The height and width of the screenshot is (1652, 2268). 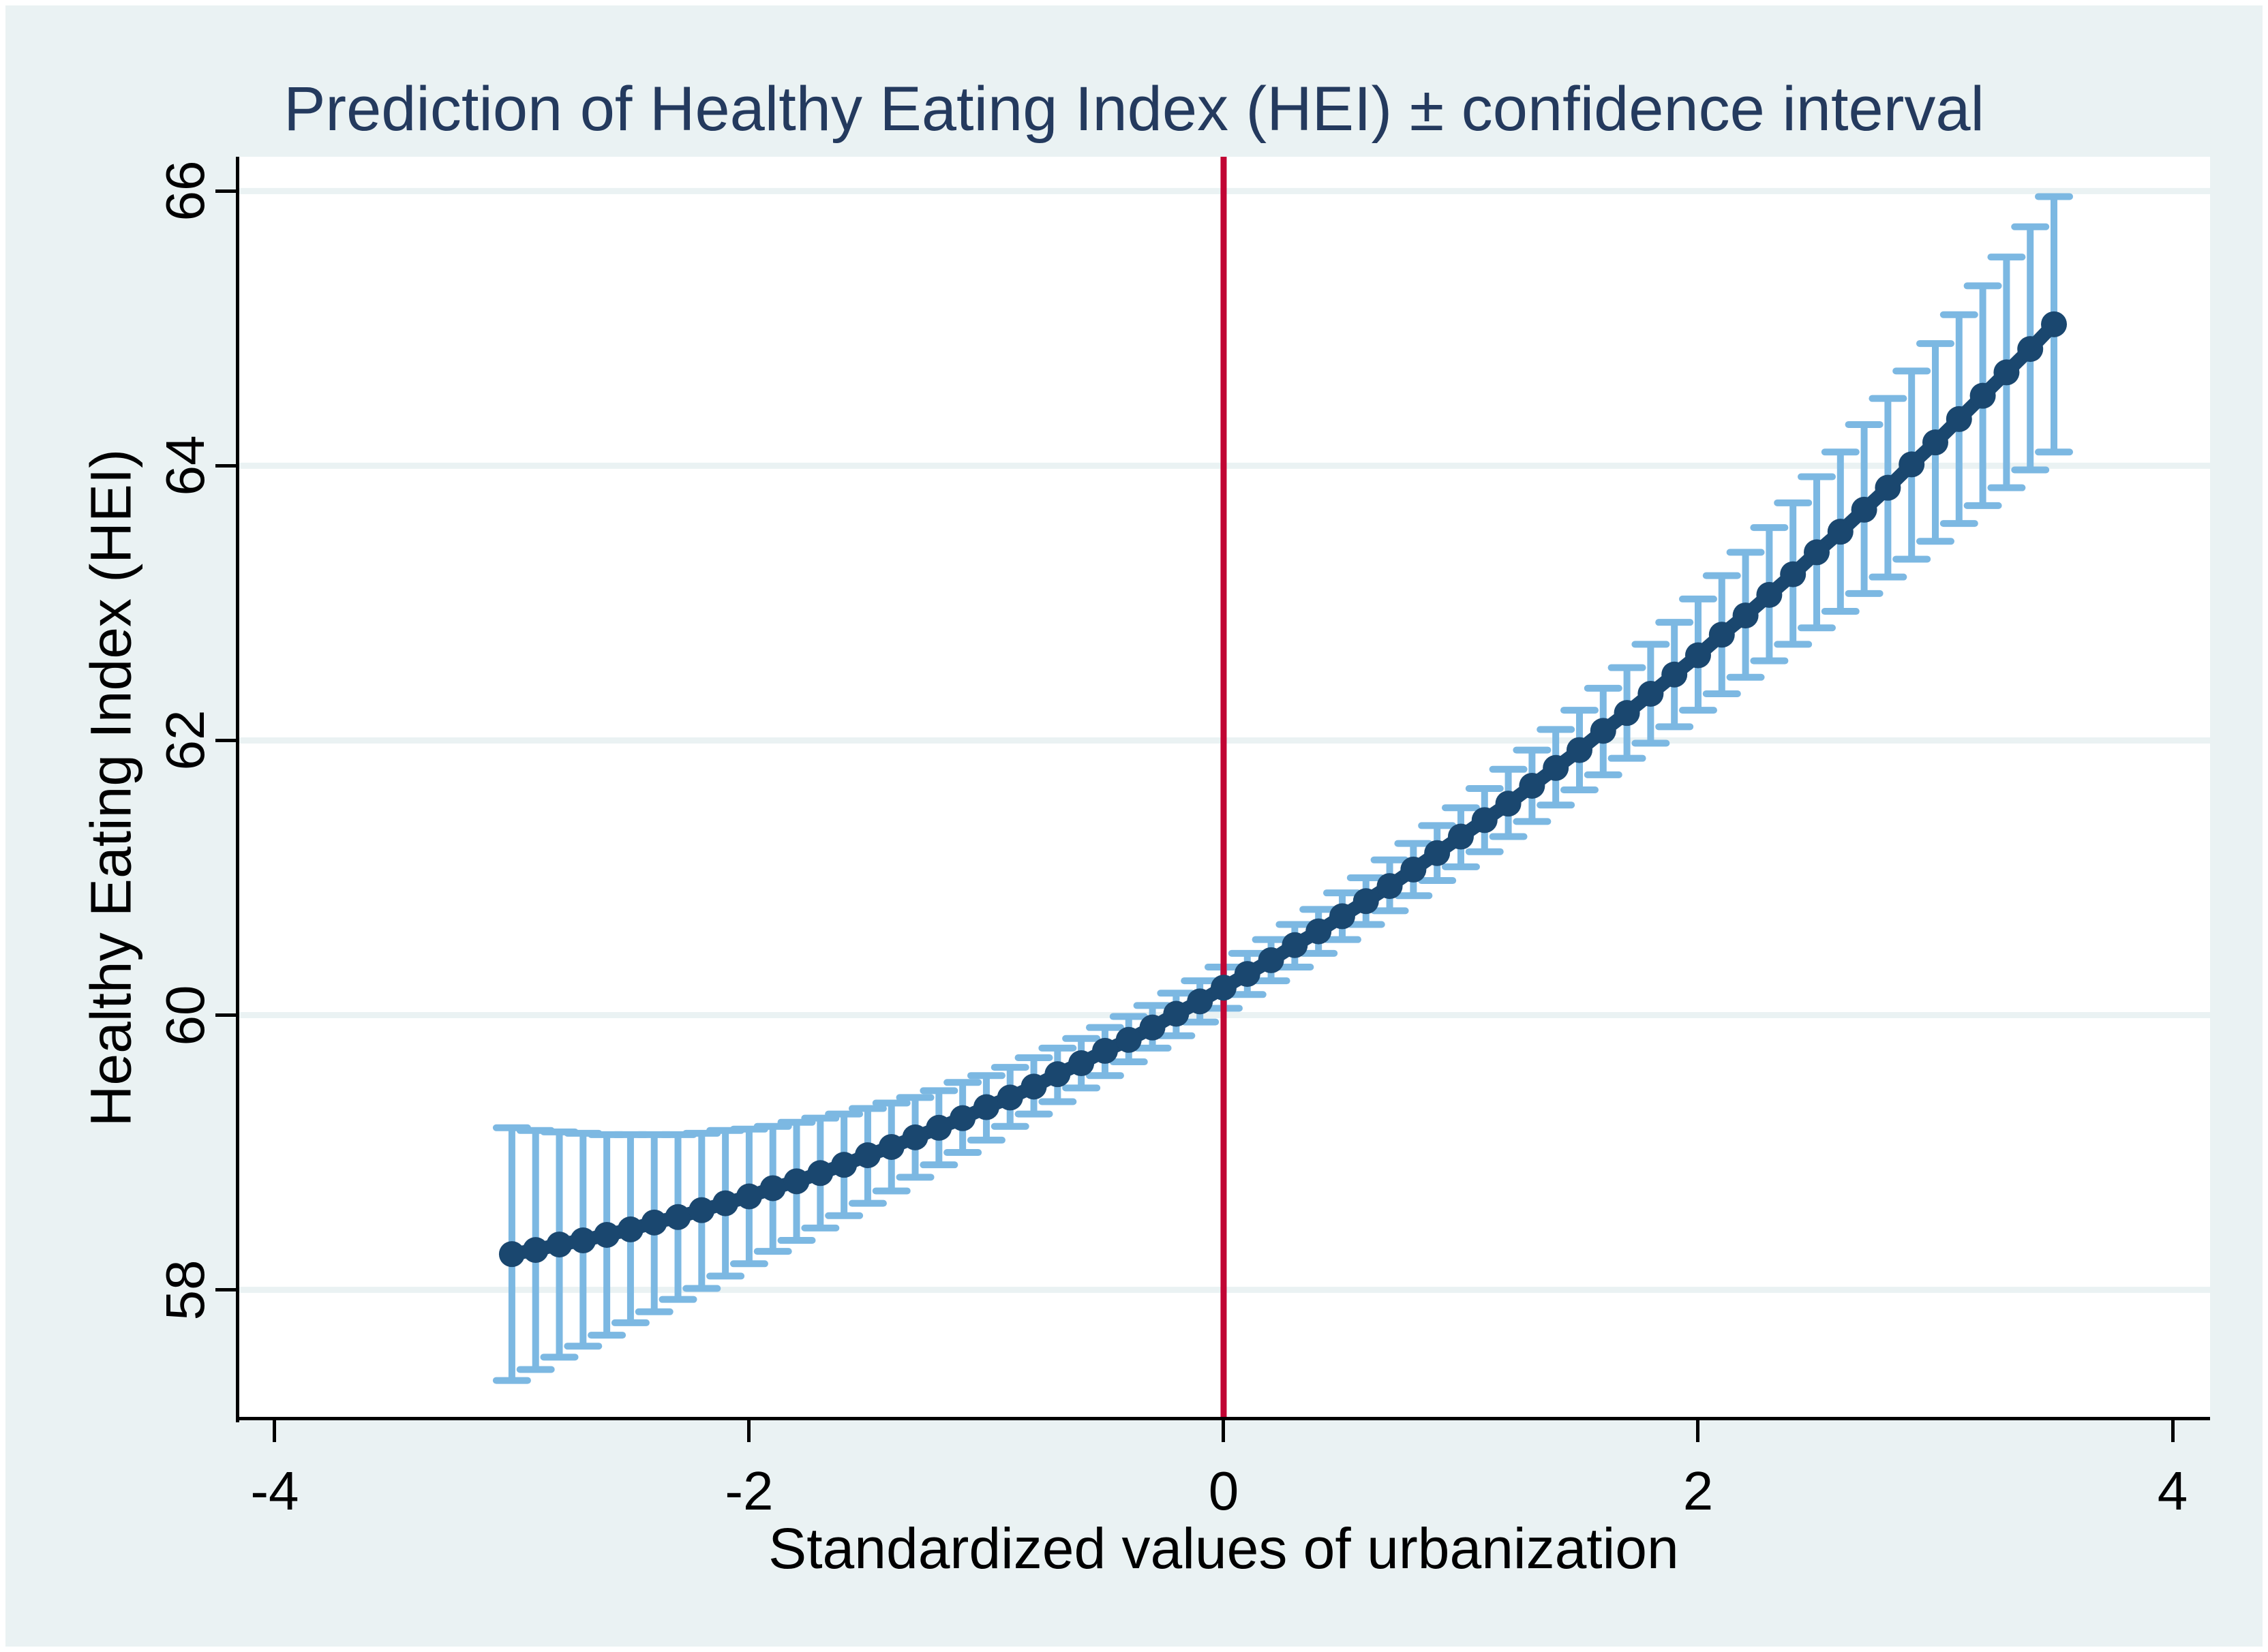 What do you see at coordinates (750, 1490) in the screenshot?
I see `x-tick-label--2: -2` at bounding box center [750, 1490].